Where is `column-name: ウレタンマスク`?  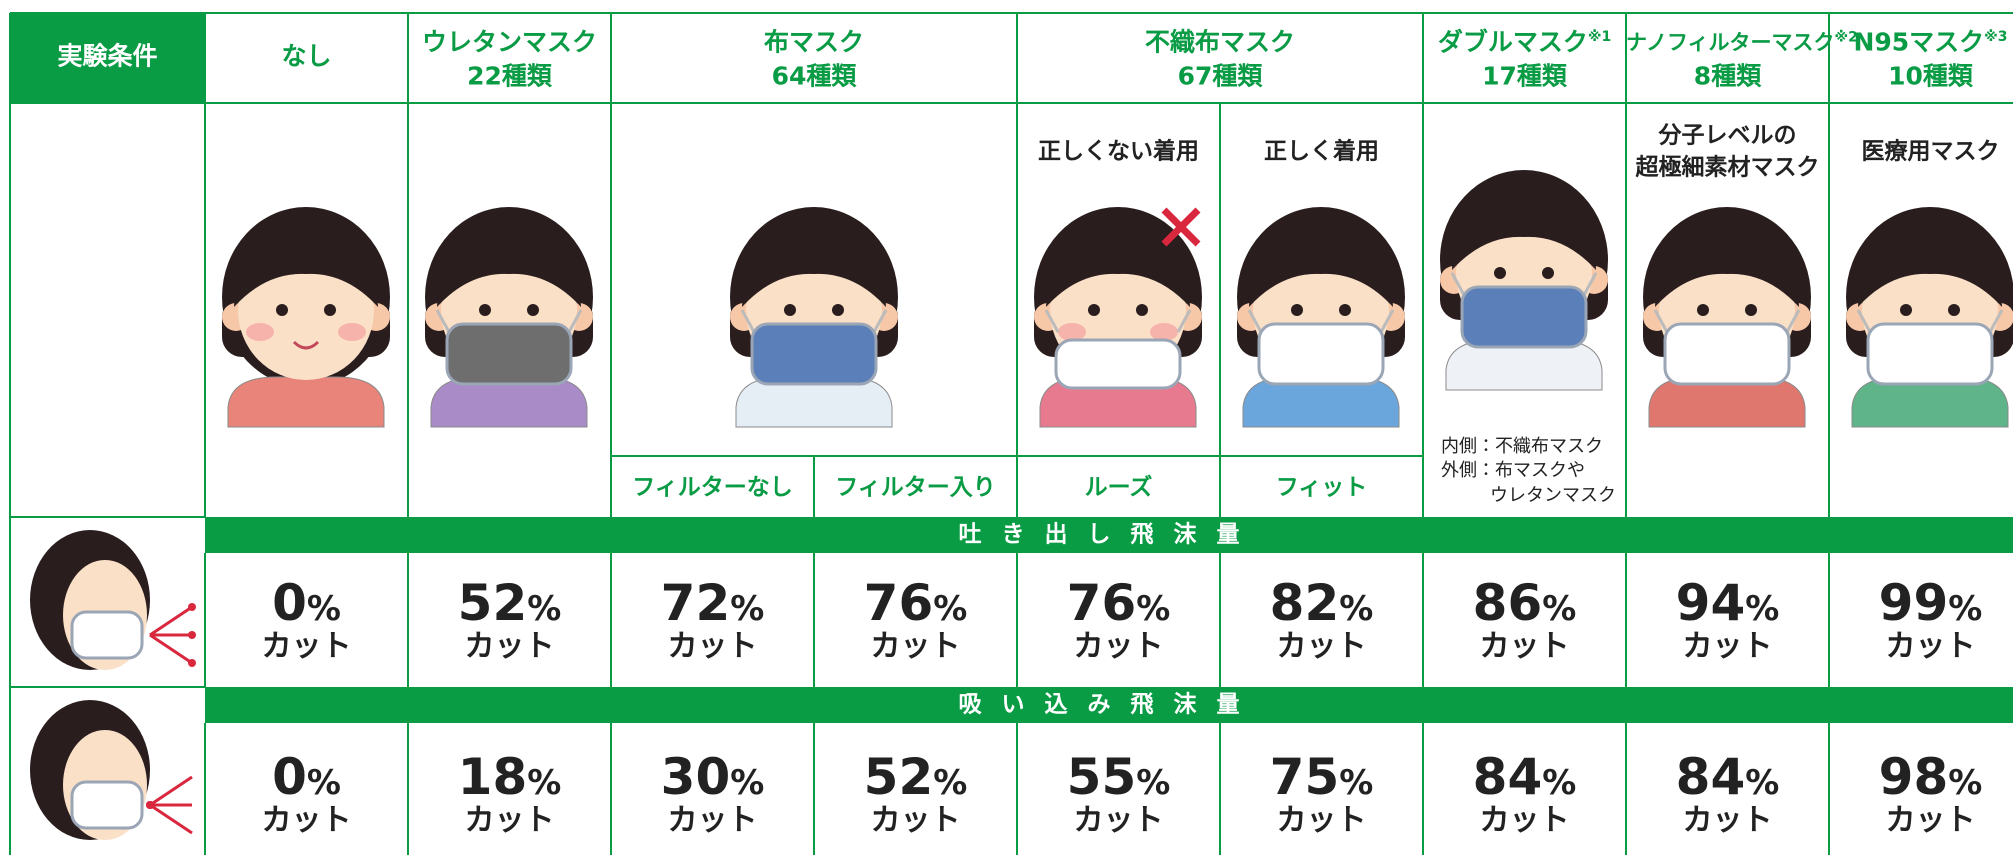 column-name: ウレタンマスク is located at coordinates (509, 42).